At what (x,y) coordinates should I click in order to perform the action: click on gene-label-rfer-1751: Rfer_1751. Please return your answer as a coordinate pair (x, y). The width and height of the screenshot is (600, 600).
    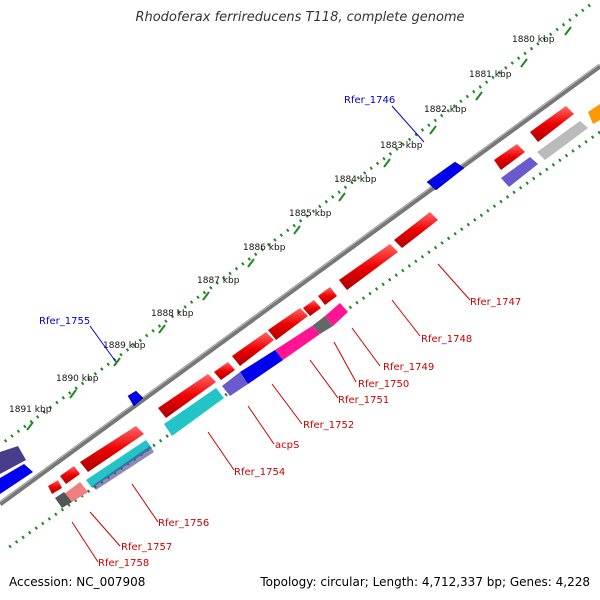
    Looking at the image, I should click on (363, 400).